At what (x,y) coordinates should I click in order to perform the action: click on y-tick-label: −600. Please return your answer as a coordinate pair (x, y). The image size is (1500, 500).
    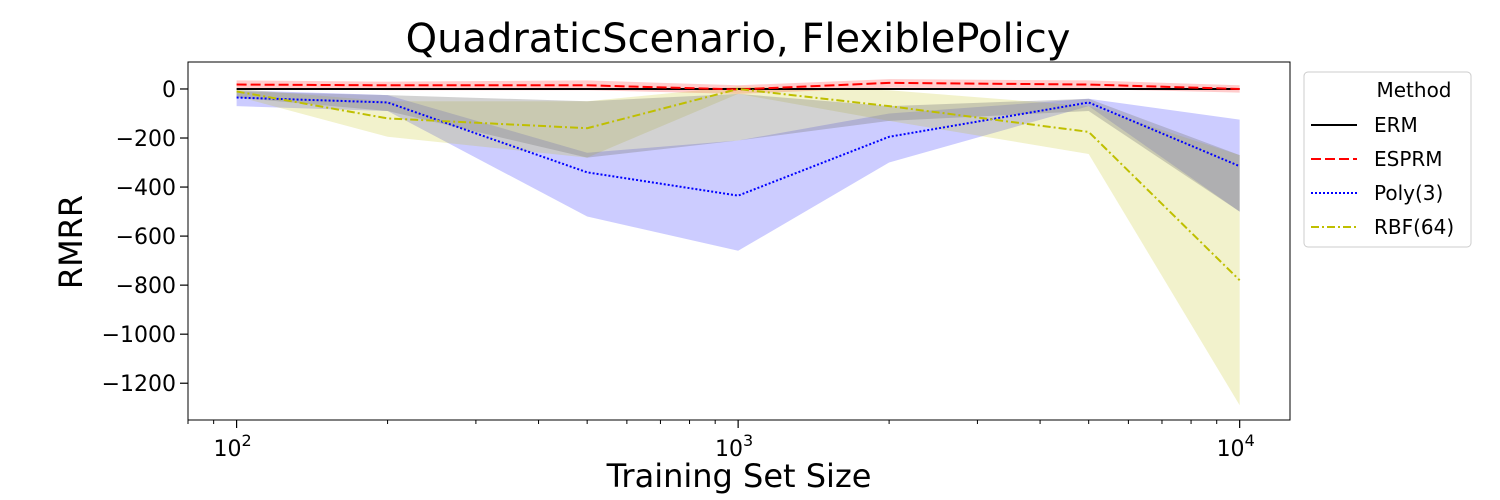
    Looking at the image, I should click on (146, 237).